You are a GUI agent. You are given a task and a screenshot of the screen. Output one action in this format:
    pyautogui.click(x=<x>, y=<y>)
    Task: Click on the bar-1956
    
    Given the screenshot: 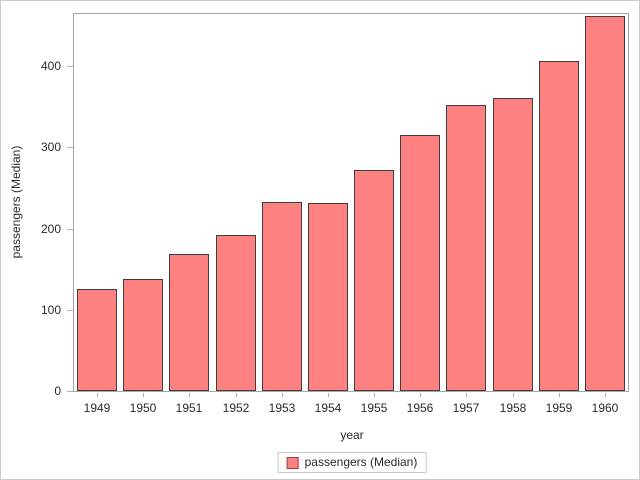 What is the action you would take?
    pyautogui.click(x=420, y=263)
    